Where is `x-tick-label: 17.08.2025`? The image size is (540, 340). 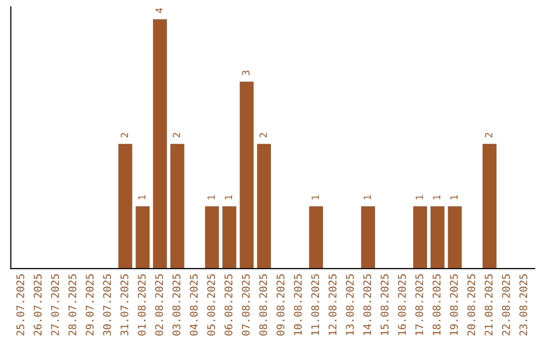 x-tick-label: 17.08.2025 is located at coordinates (419, 304).